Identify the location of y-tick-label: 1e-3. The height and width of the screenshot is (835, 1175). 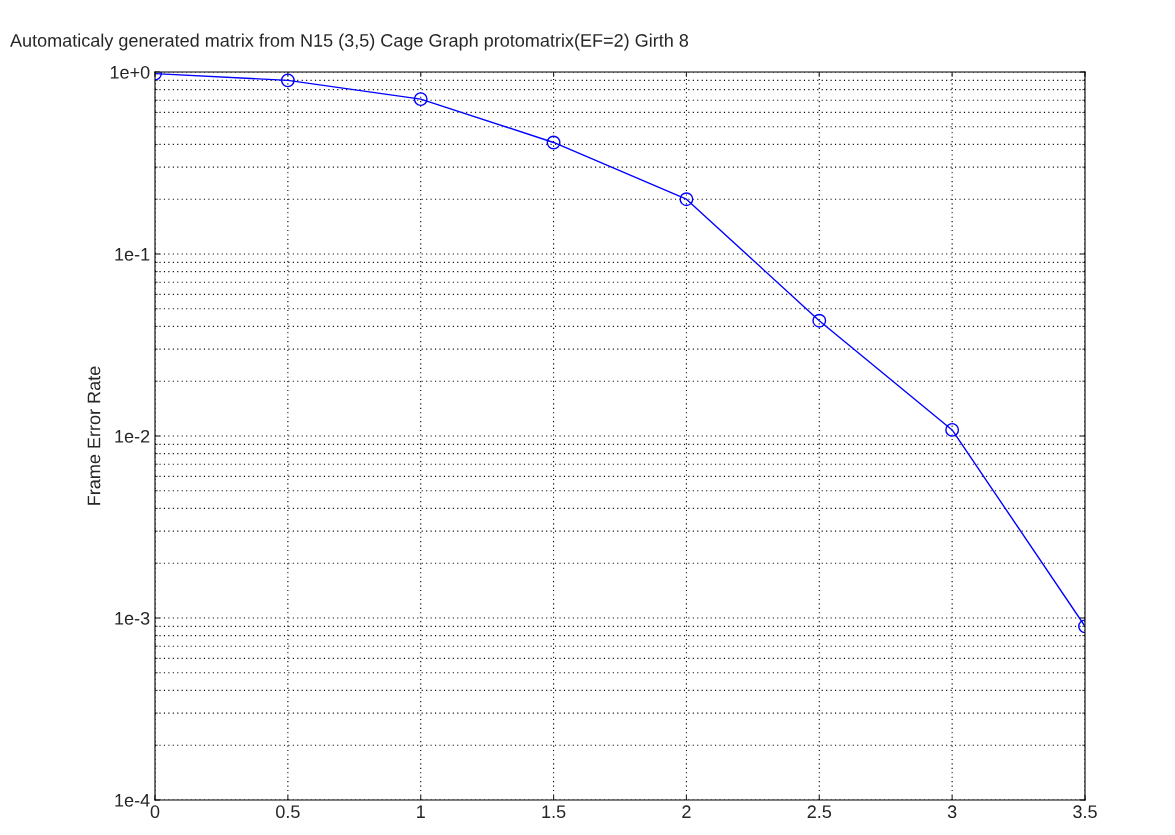
(132, 618).